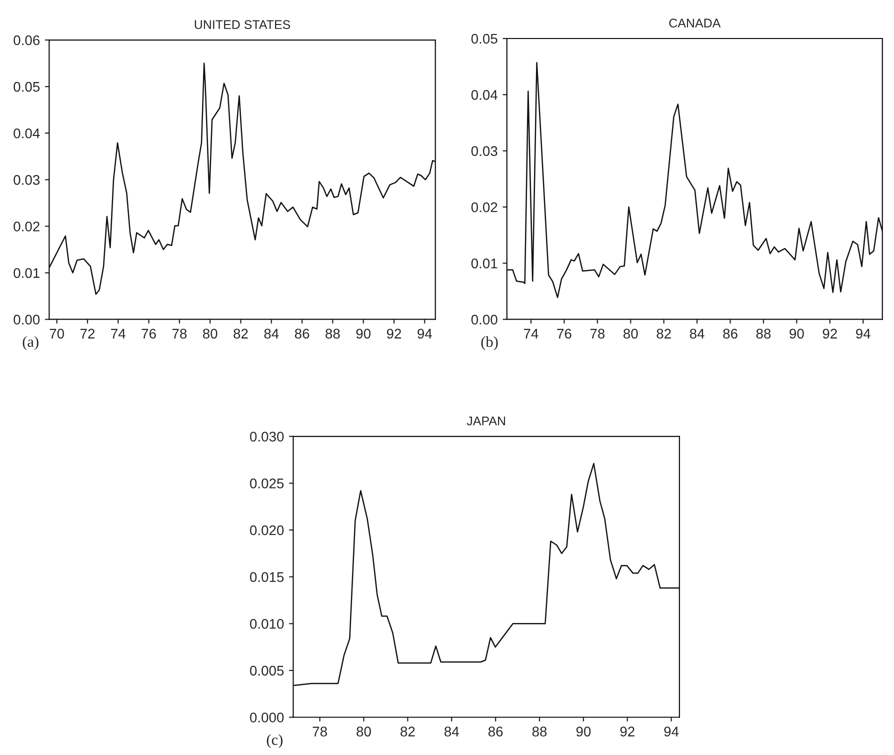 This screenshot has width=894, height=755. I want to click on y-tick-label: 0.020, so click(267, 530).